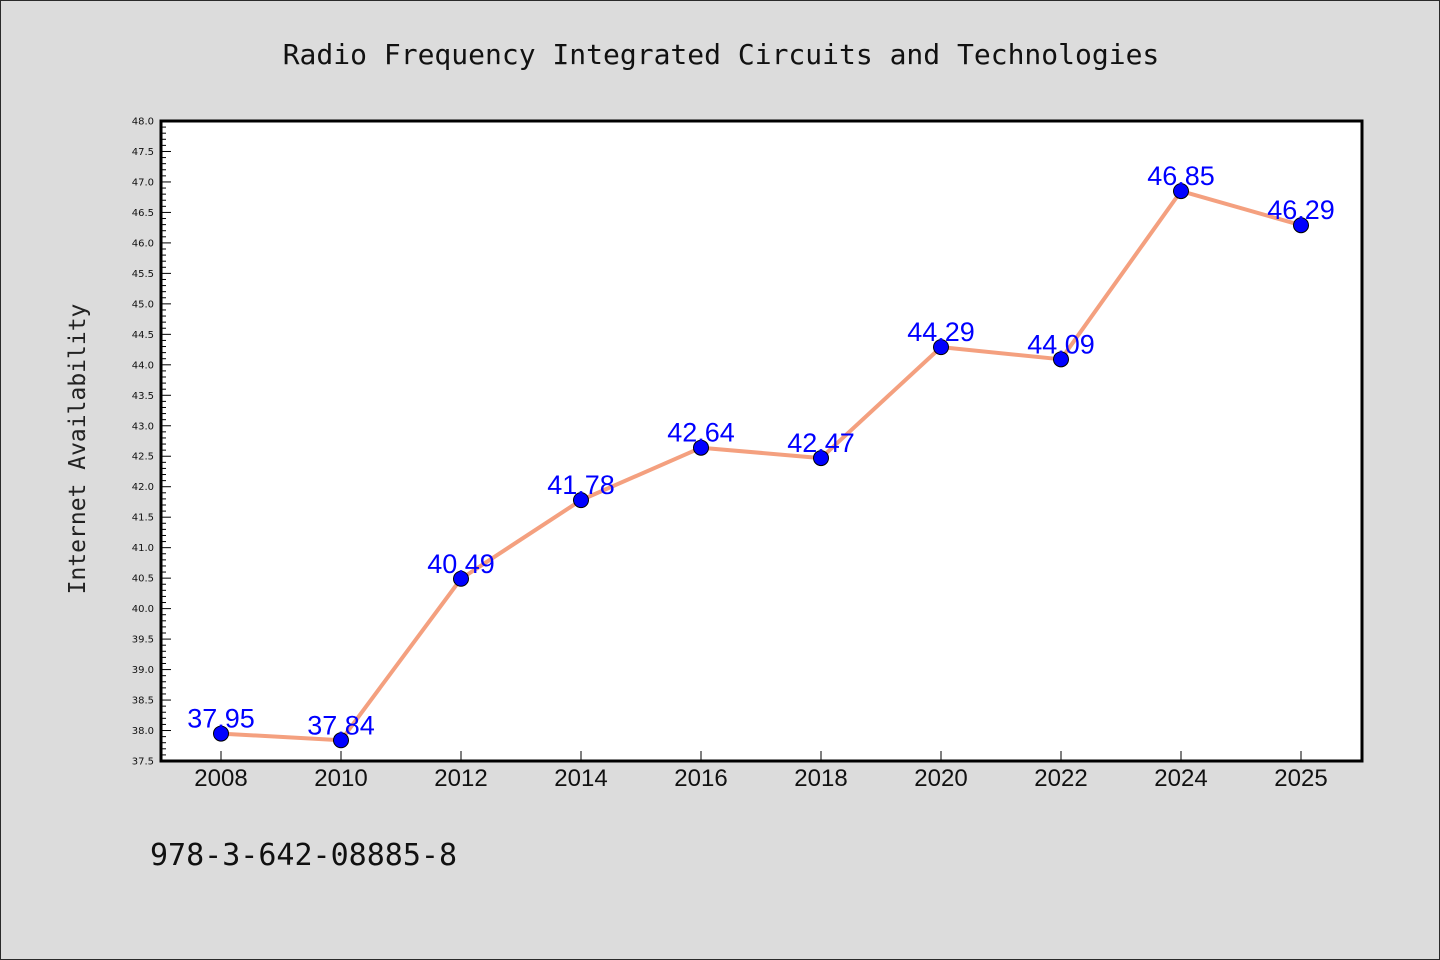 This screenshot has height=960, width=1440. I want to click on y-tick-label: 37.5, so click(143, 762).